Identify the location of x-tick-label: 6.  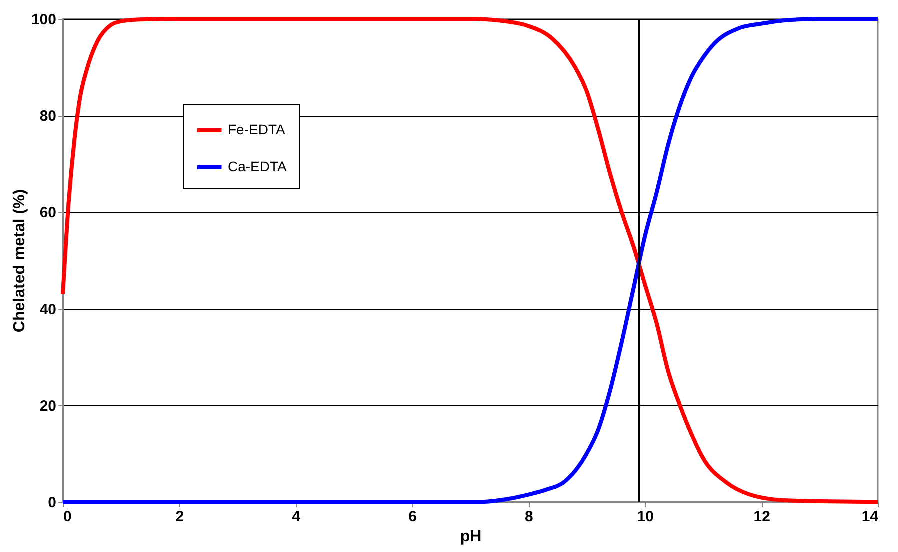
(412, 517).